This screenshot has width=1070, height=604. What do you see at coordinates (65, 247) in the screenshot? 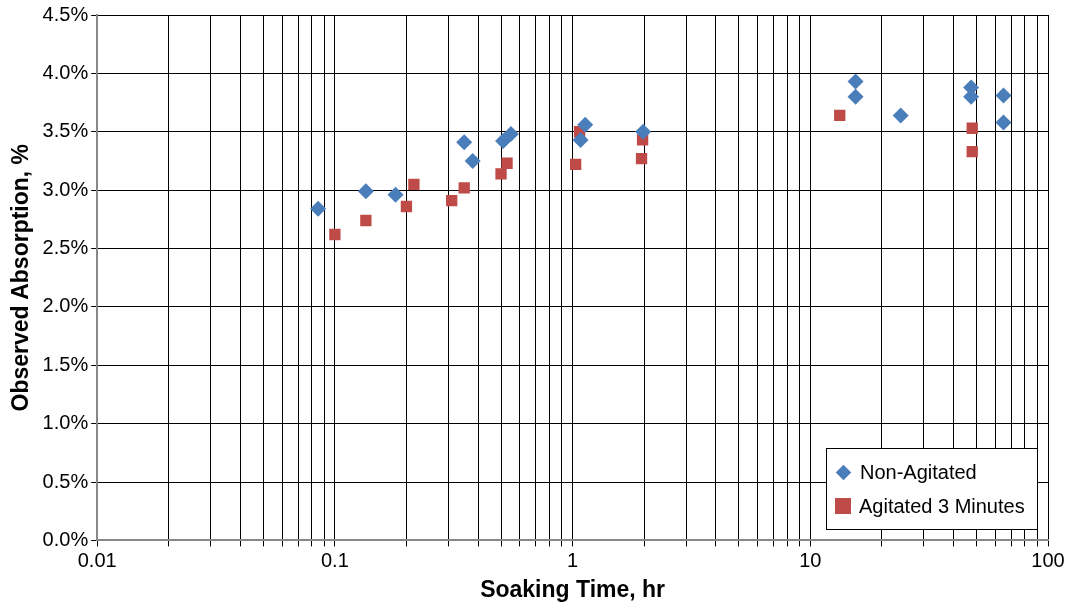
I see `y-tick-label: 2.5%` at bounding box center [65, 247].